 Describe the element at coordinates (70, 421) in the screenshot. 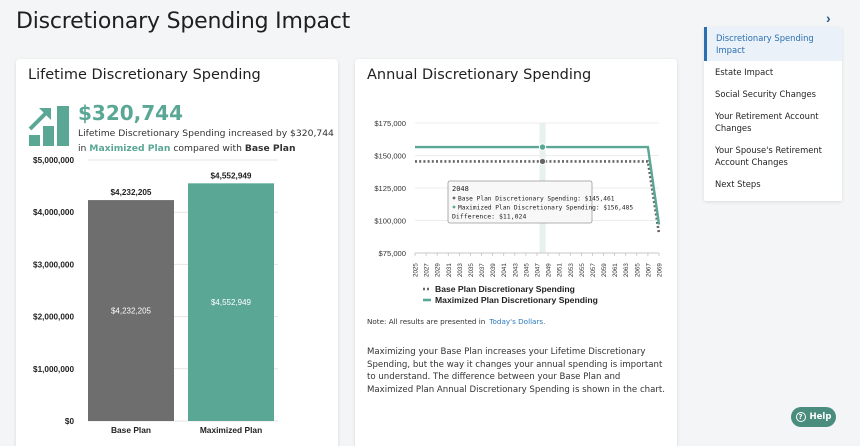

I see `y-tick-label: $0` at that location.